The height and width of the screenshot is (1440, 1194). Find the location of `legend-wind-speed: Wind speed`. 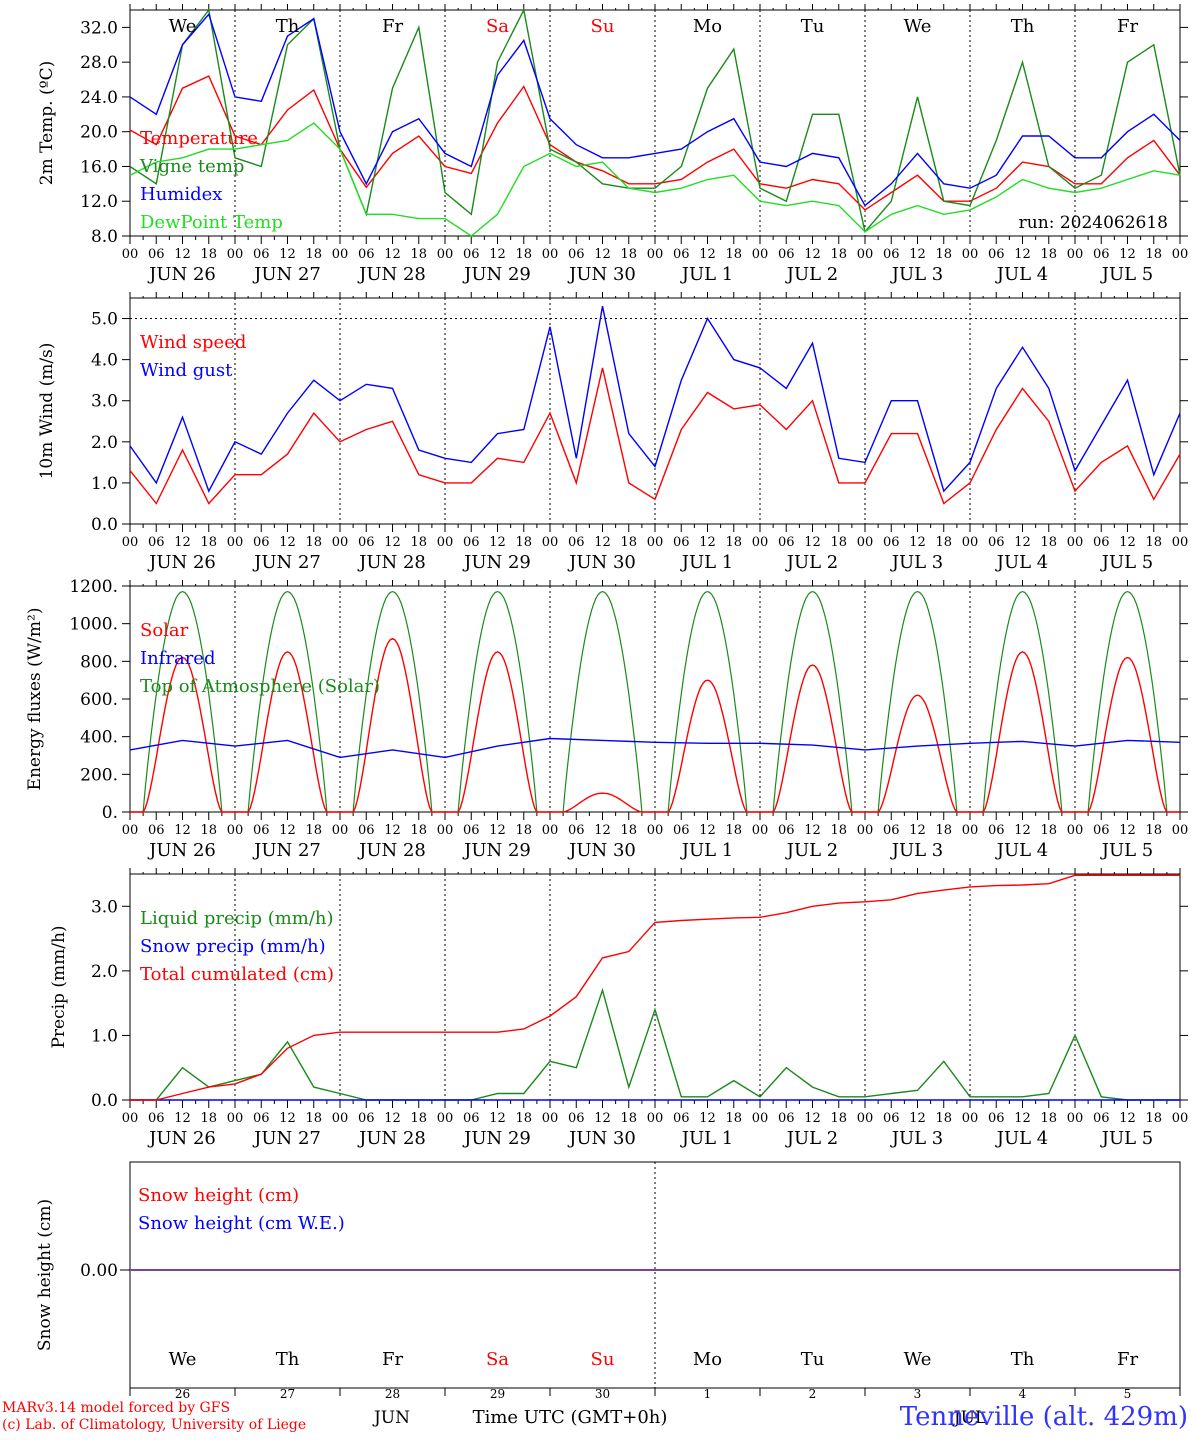

legend-wind-speed: Wind speed is located at coordinates (193, 342).